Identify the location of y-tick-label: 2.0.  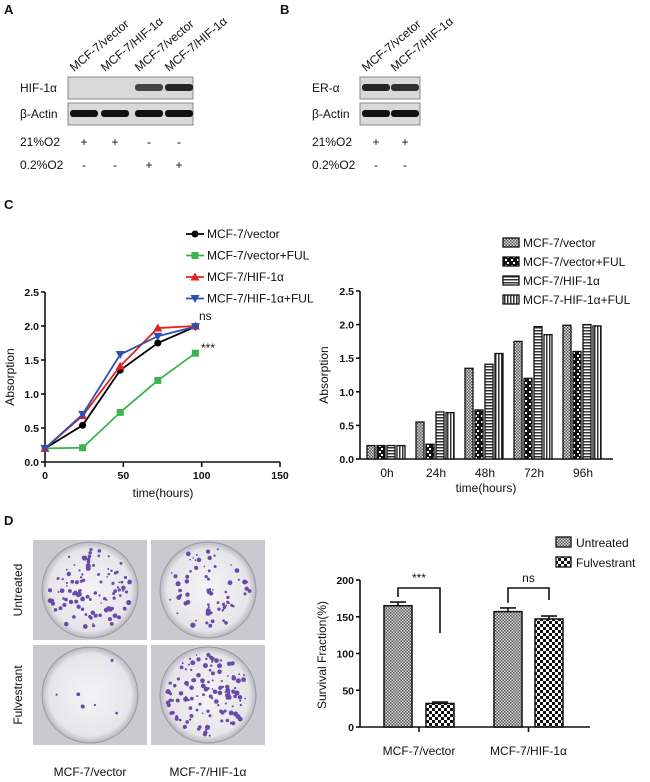
(31, 327).